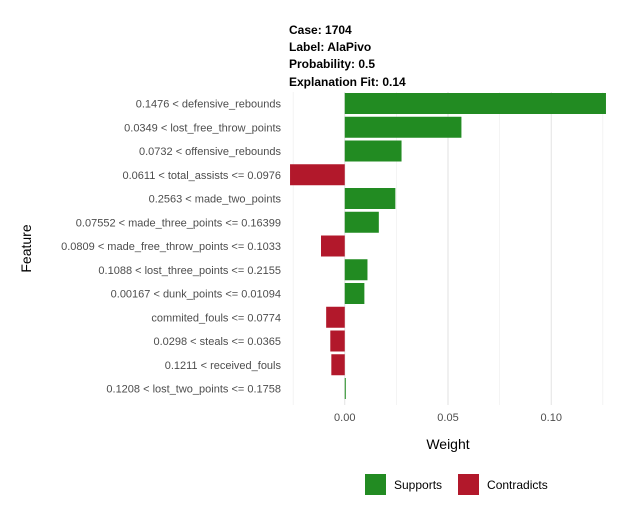 This screenshot has height=524, width=627. What do you see at coordinates (217, 342) in the screenshot?
I see `y-tick-label: 0.0298 < steals <= 0.0365` at bounding box center [217, 342].